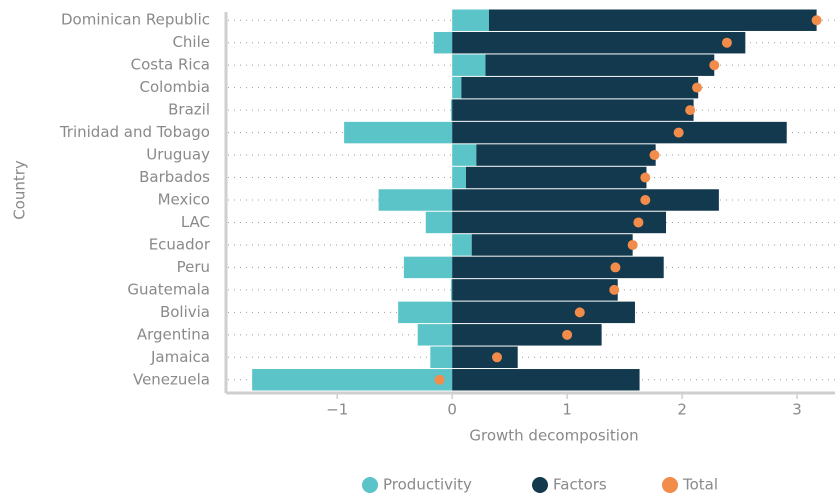 The width and height of the screenshot is (835, 493). What do you see at coordinates (168, 289) in the screenshot?
I see `y-tick-label: Guatemala` at bounding box center [168, 289].